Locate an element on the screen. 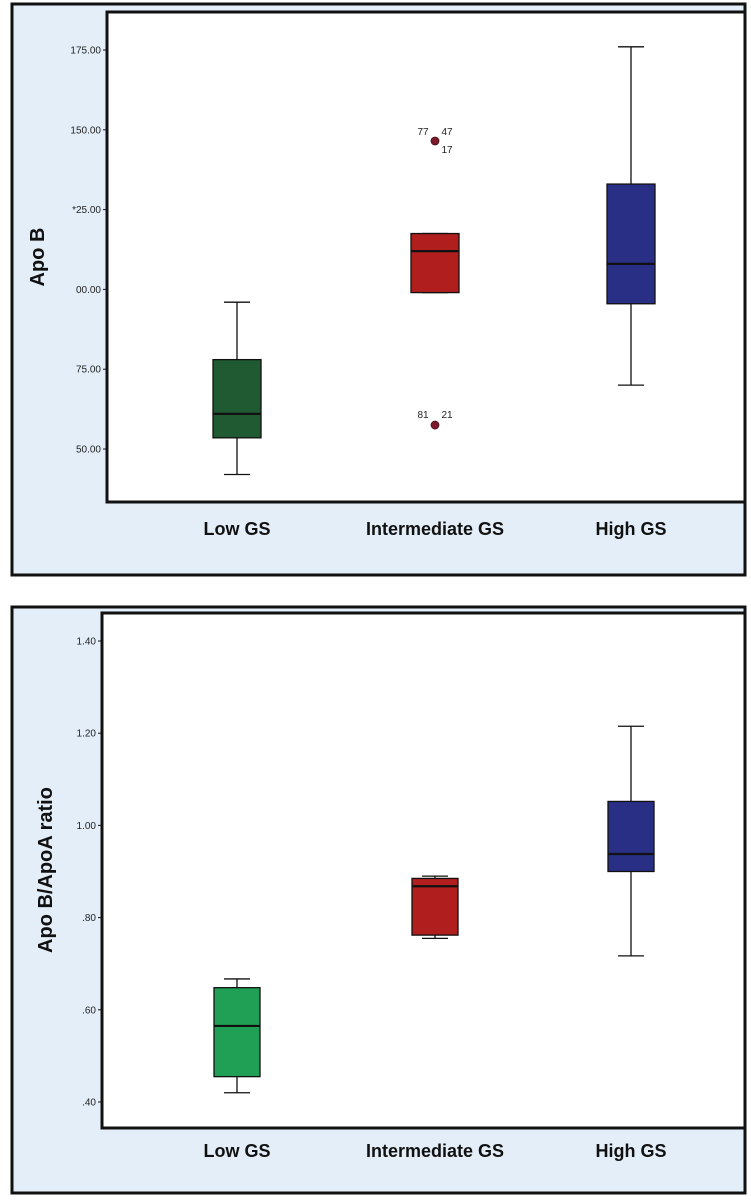 This screenshot has height=1201, width=751. outlier-label: 21 is located at coordinates (447, 415).